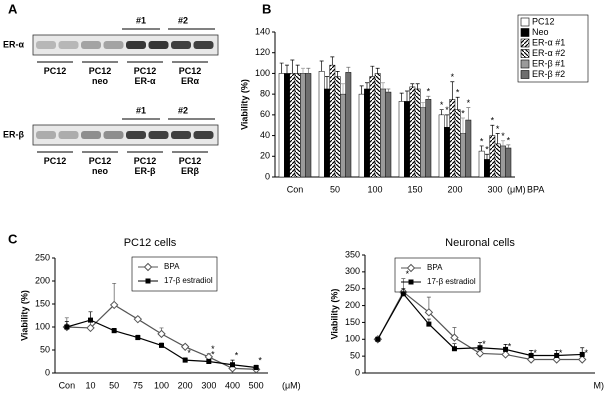 The width and height of the screenshot is (607, 402). What do you see at coordinates (494, 189) in the screenshot?
I see `x-tick-label: 300` at bounding box center [494, 189].